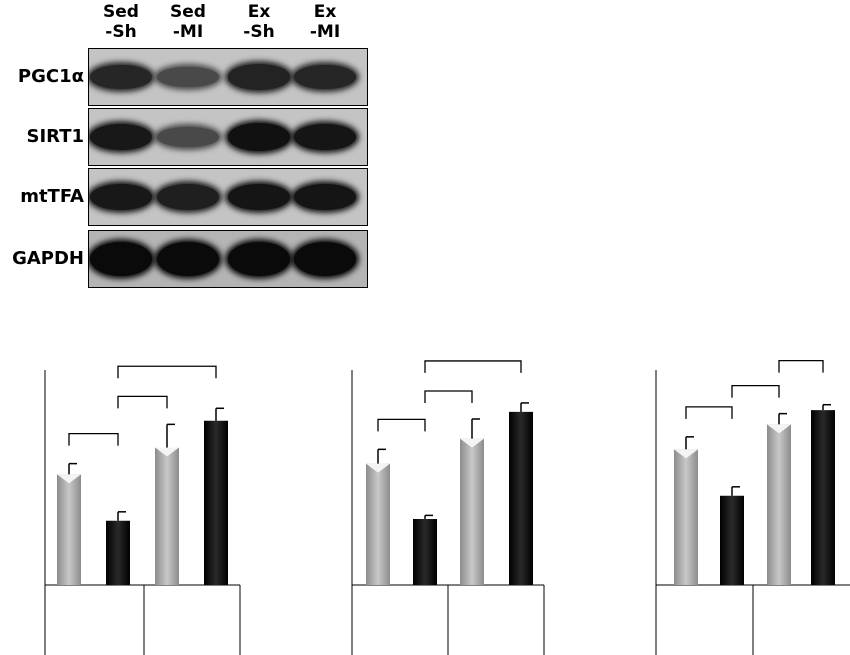  What do you see at coordinates (52, 196) in the screenshot?
I see `blot-row-label: mtTFA` at bounding box center [52, 196].